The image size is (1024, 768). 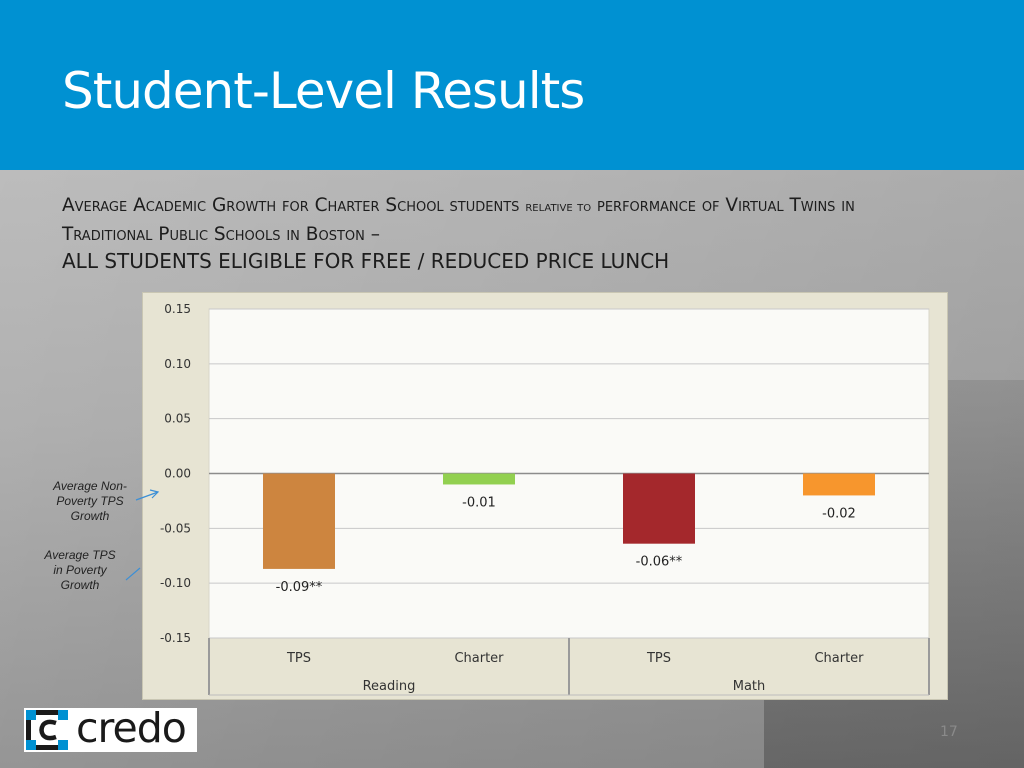 I want to click on y-tick-label: 0.00, so click(x=177, y=474).